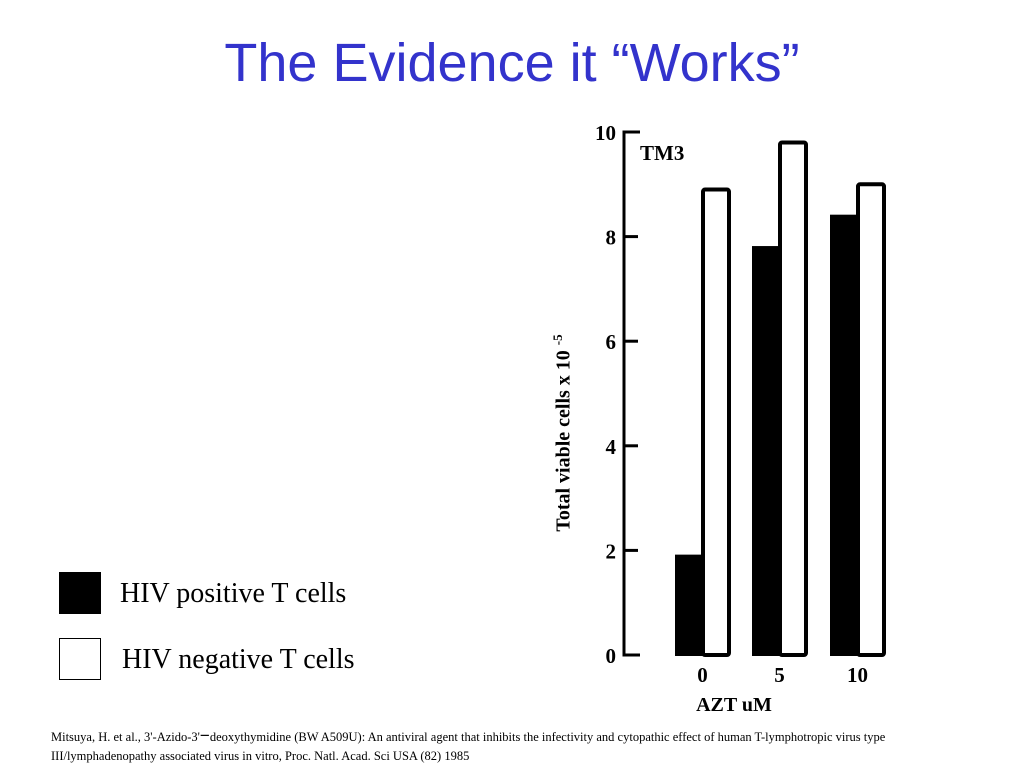  What do you see at coordinates (233, 593) in the screenshot?
I see `legend-label-hiv-positive: HIV positive T cells` at bounding box center [233, 593].